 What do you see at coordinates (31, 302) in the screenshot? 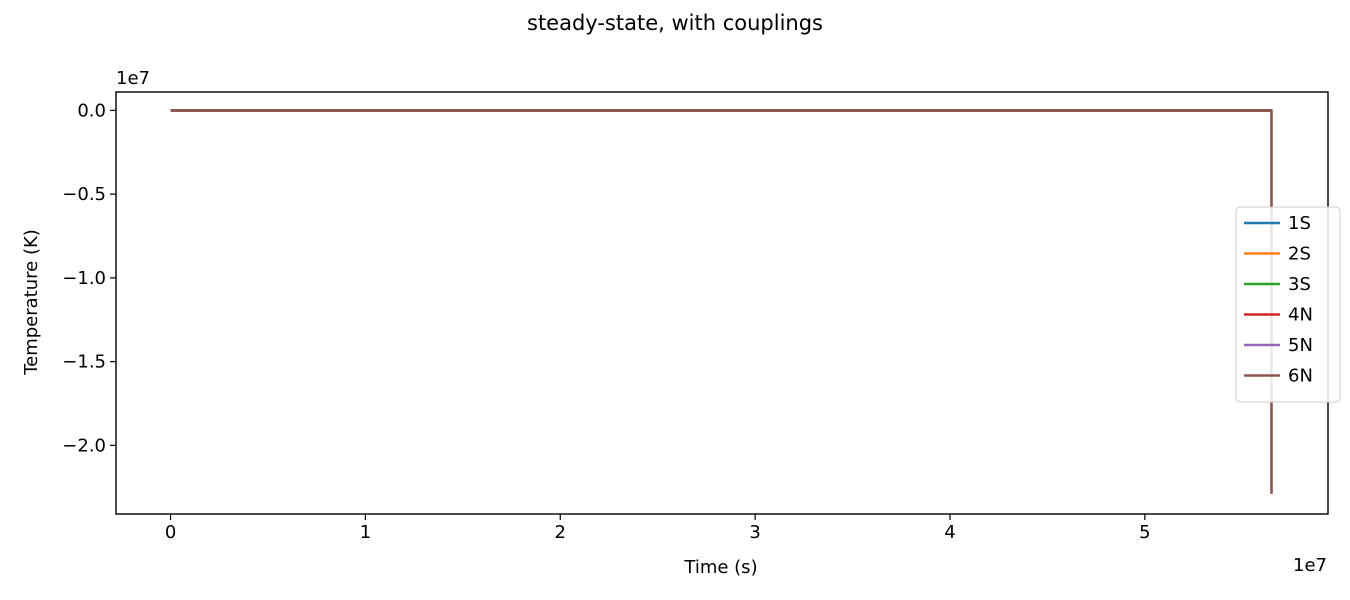
I see `y-axis-label: Temperature (K)` at bounding box center [31, 302].